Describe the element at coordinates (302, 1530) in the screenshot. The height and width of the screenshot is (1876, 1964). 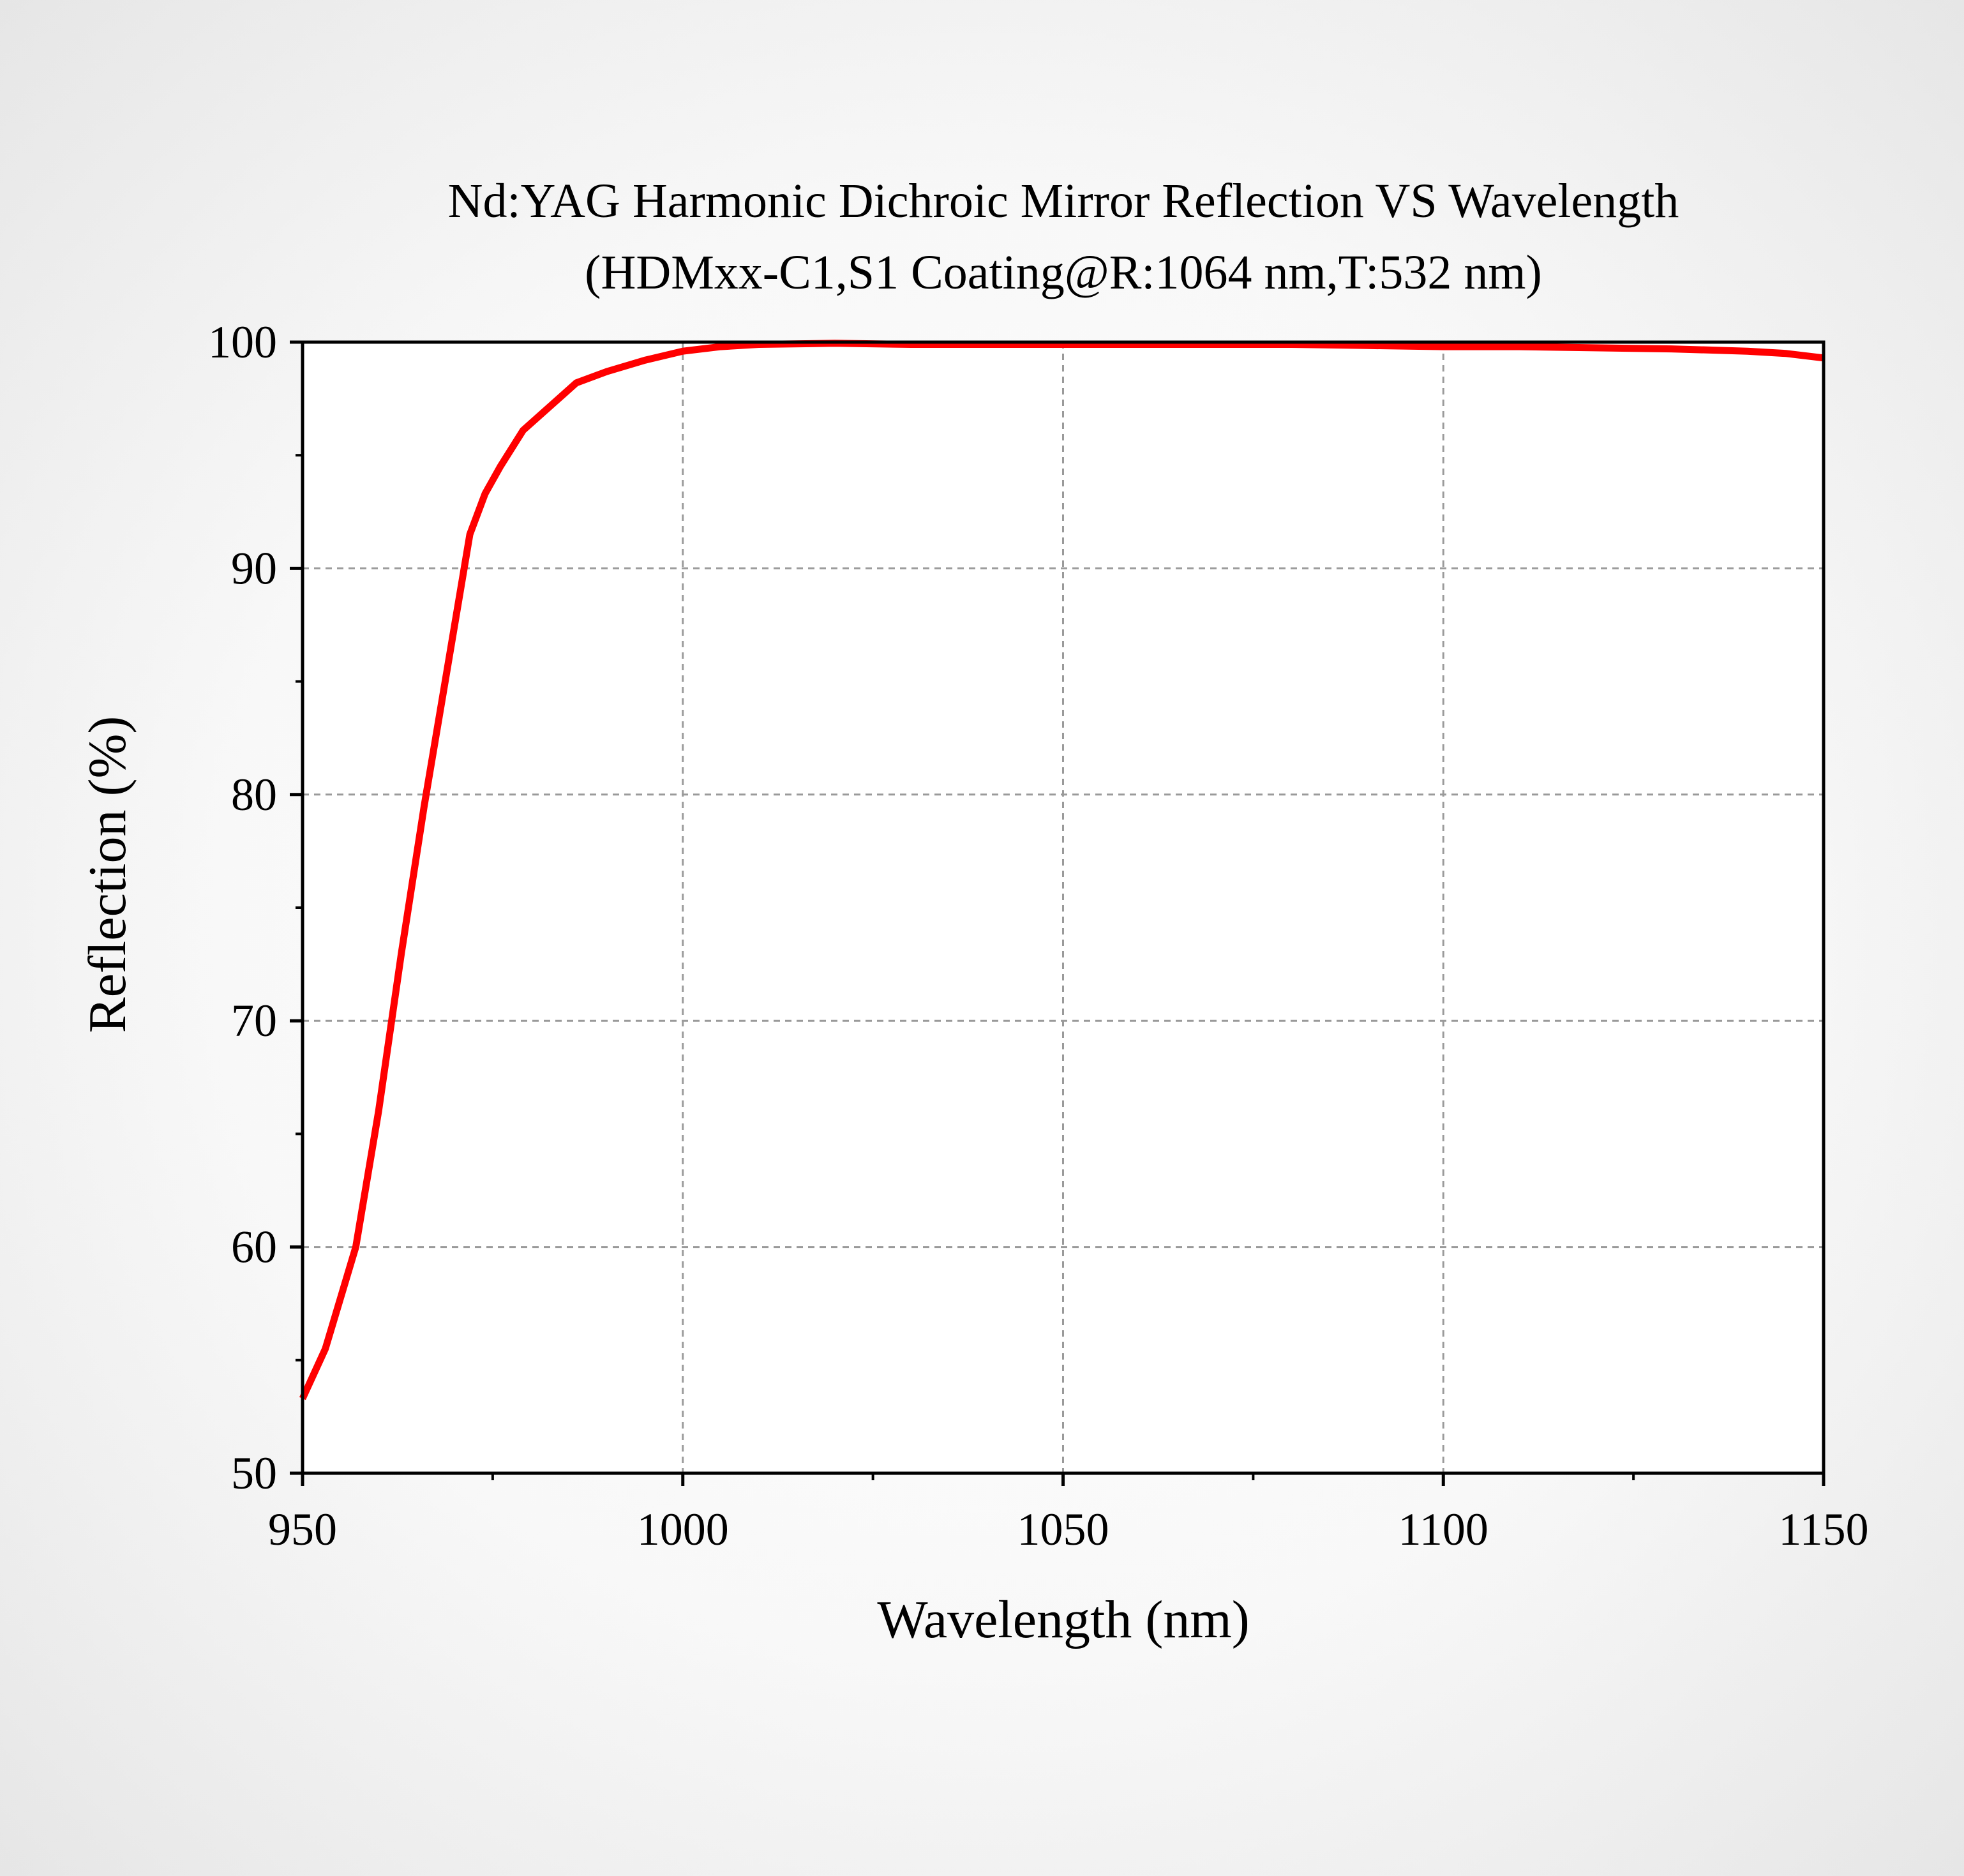
I see `x-tick-label: 950` at that location.